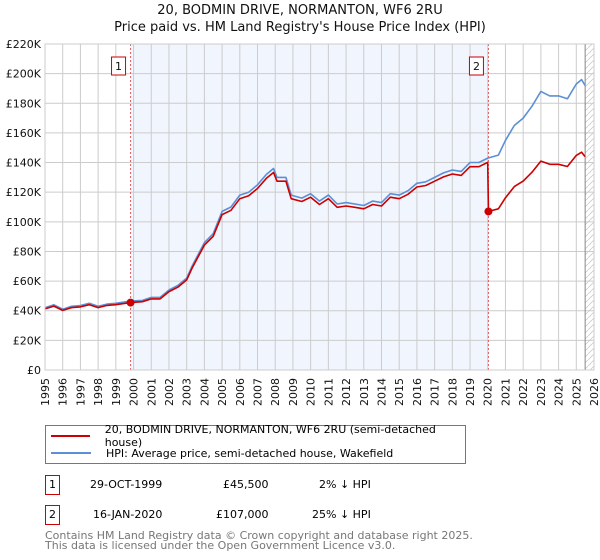 Image resolution: width=600 pixels, height=560 pixels. What do you see at coordinates (128, 514) in the screenshot?
I see `transaction-date: 16-JAN-2020` at bounding box center [128, 514].